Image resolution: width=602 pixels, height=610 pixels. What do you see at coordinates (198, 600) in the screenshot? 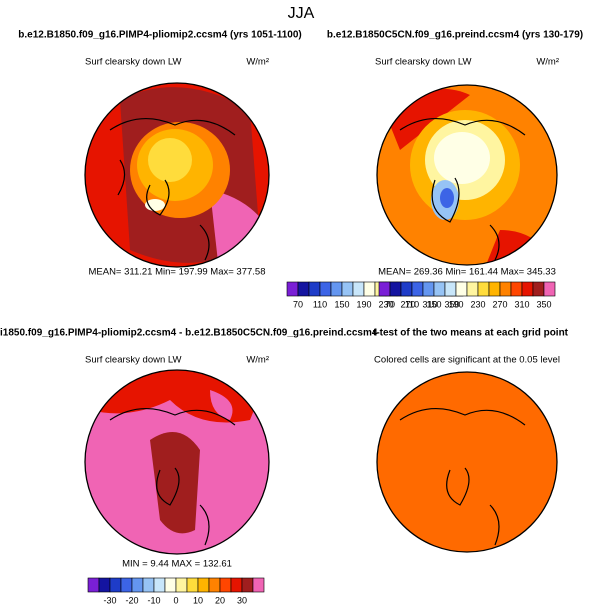
I see `colorbar-label: 10` at bounding box center [198, 600].